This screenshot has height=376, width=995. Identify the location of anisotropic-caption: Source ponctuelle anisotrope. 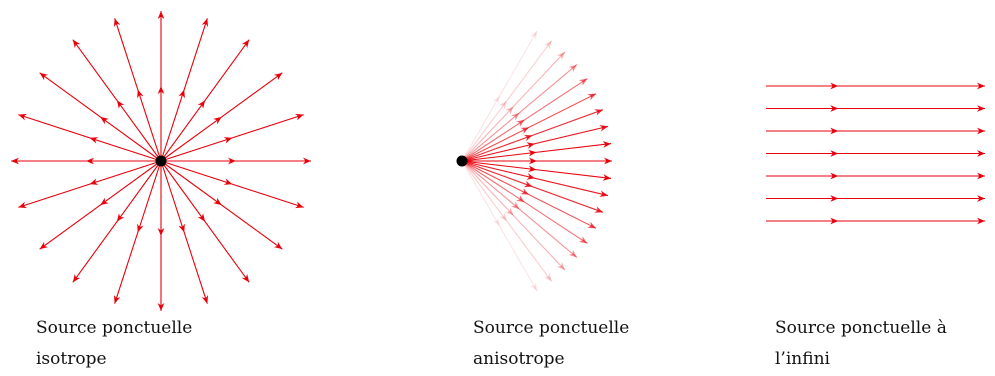
(551, 344).